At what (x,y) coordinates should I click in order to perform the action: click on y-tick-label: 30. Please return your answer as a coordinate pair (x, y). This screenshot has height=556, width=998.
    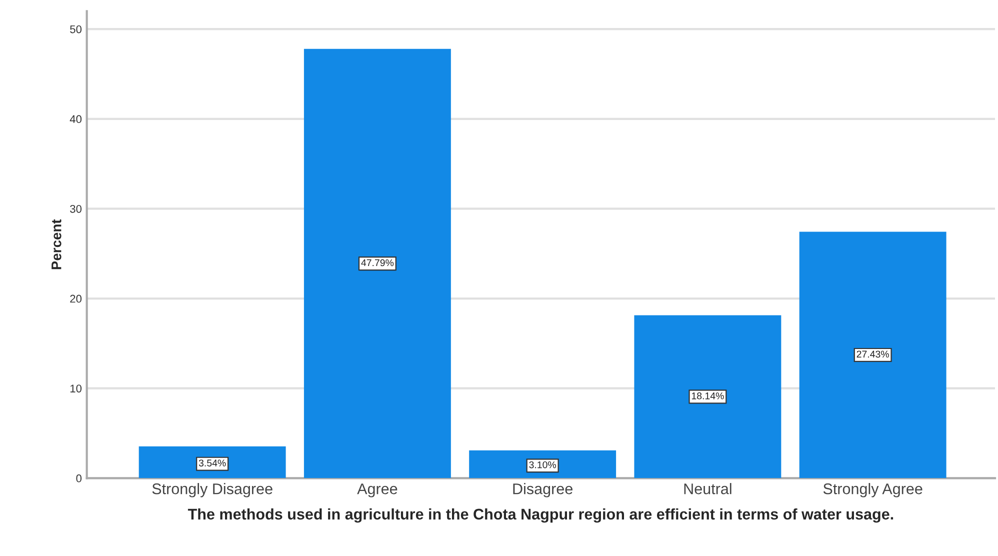
    Looking at the image, I should click on (76, 208).